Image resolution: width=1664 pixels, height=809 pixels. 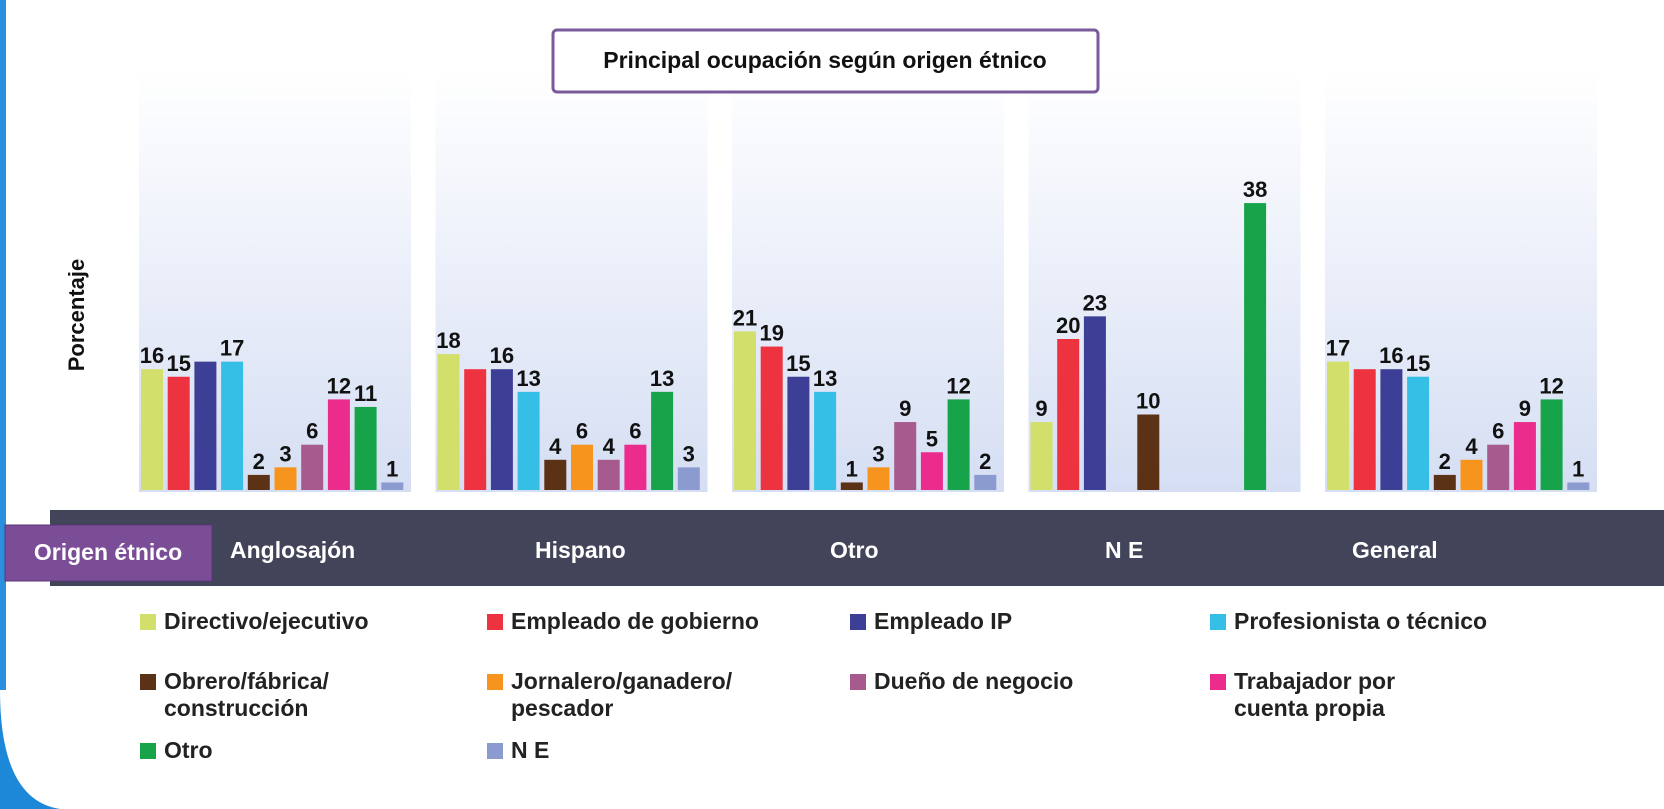 I want to click on legend-item: Profesionista o técnico, so click(x=1365, y=621).